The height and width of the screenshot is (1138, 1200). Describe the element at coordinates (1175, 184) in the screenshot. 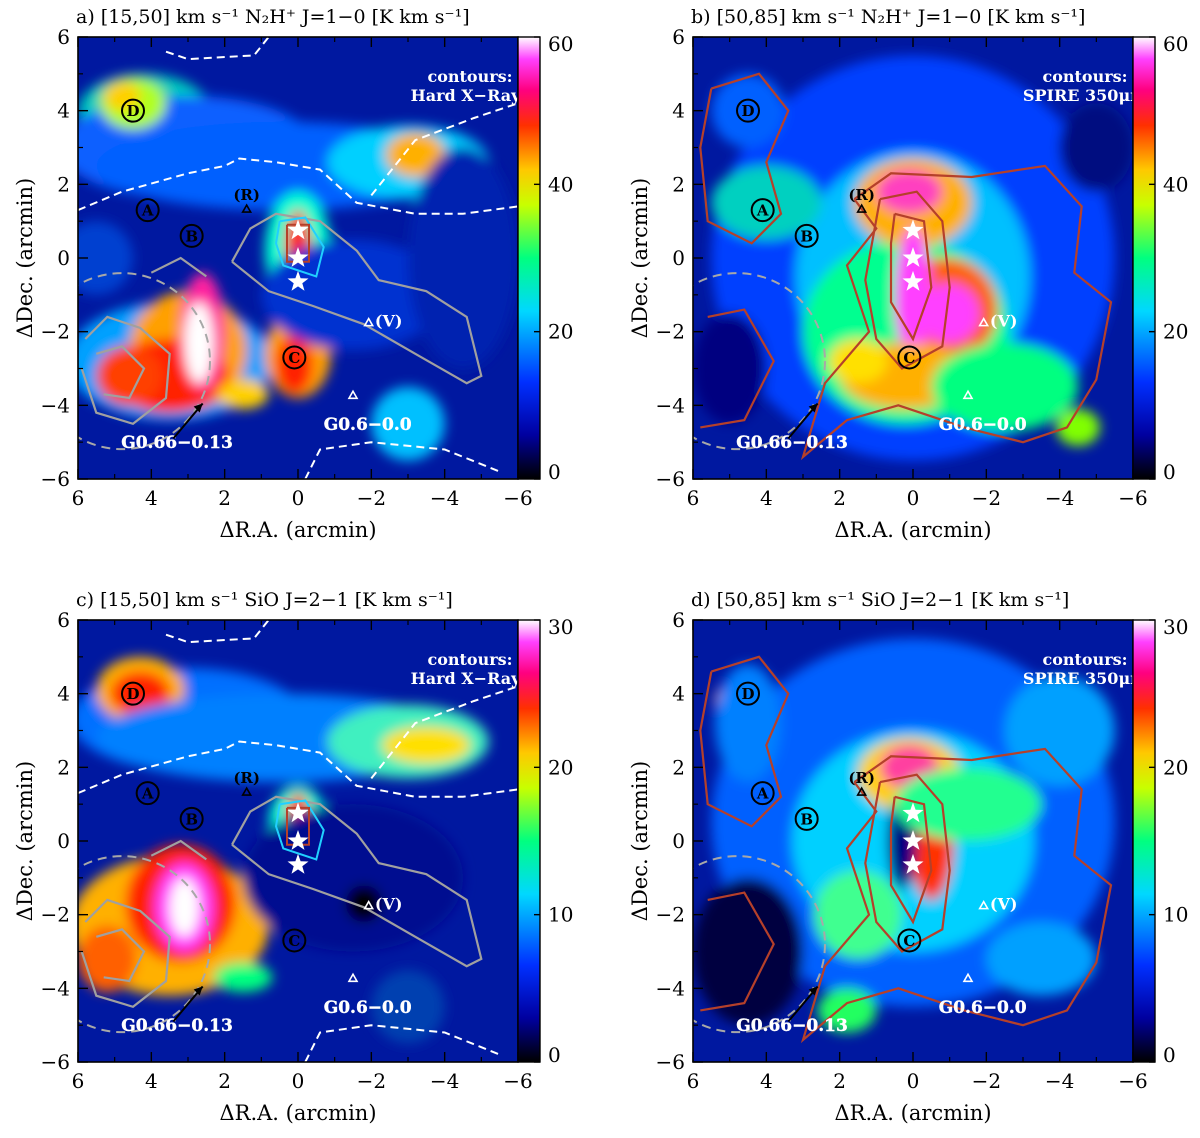

I see `colorbar-tick-label: 40` at that location.